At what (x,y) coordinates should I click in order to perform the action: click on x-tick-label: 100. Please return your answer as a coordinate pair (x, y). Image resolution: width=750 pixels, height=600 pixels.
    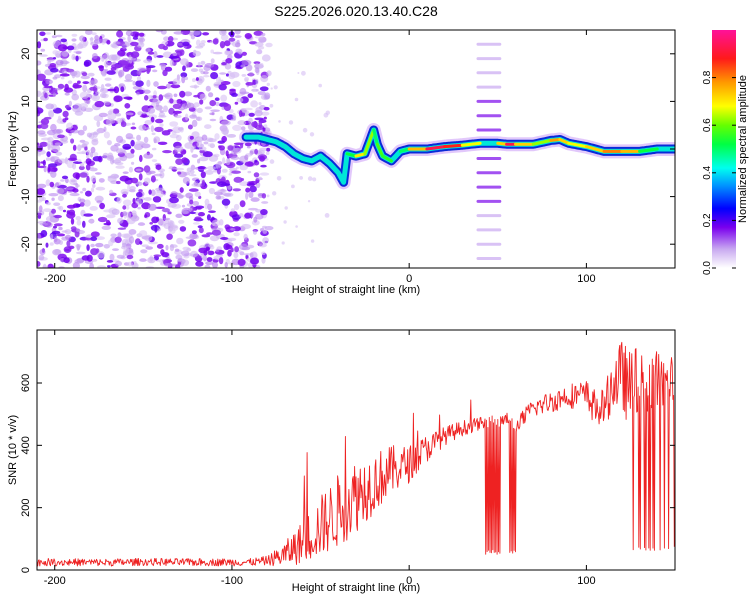
    Looking at the image, I should click on (586, 581).